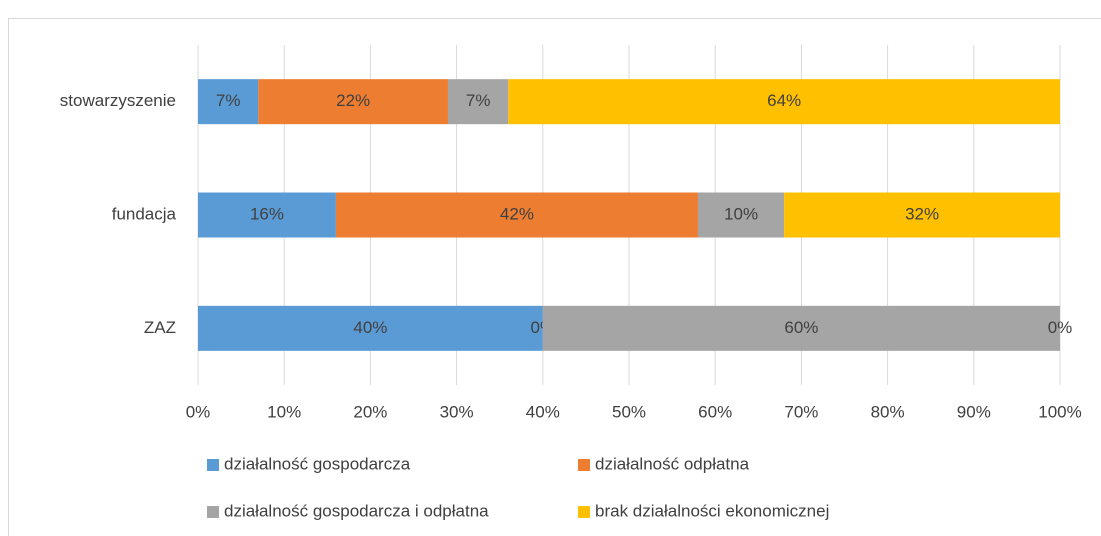 The height and width of the screenshot is (536, 1101). I want to click on x-tick-label: 50%, so click(629, 411).